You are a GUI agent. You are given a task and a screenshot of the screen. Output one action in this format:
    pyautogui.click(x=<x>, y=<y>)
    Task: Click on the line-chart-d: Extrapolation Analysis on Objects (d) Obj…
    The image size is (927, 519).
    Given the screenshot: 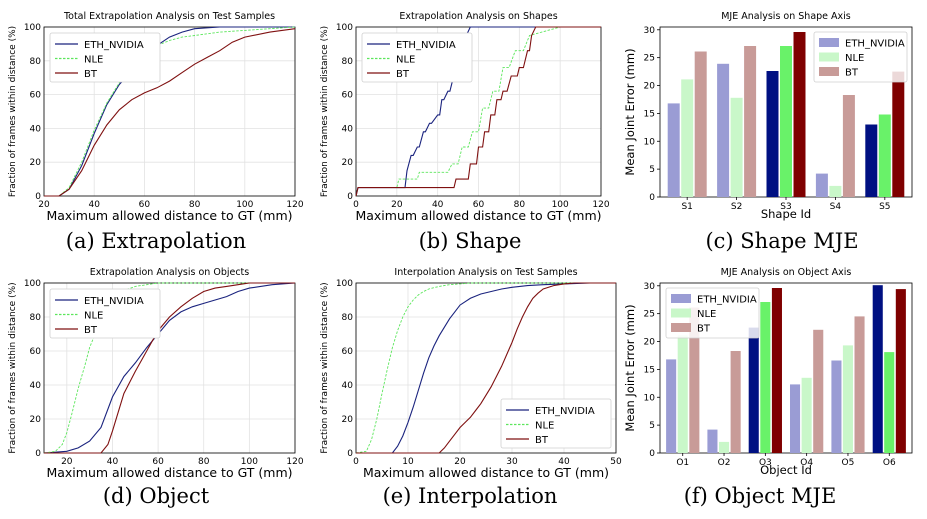 What is the action you would take?
    pyautogui.click(x=156, y=387)
    